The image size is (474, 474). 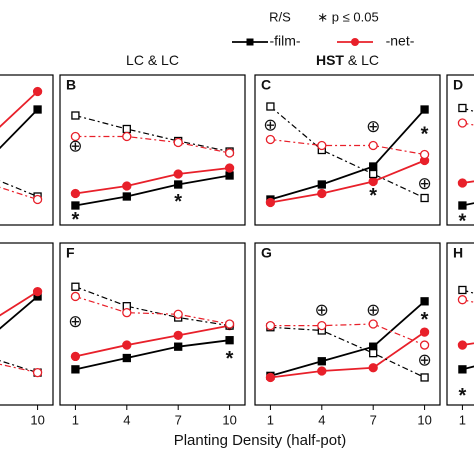 What do you see at coordinates (280, 16) in the screenshot?
I see `legend-title: R/S` at bounding box center [280, 16].